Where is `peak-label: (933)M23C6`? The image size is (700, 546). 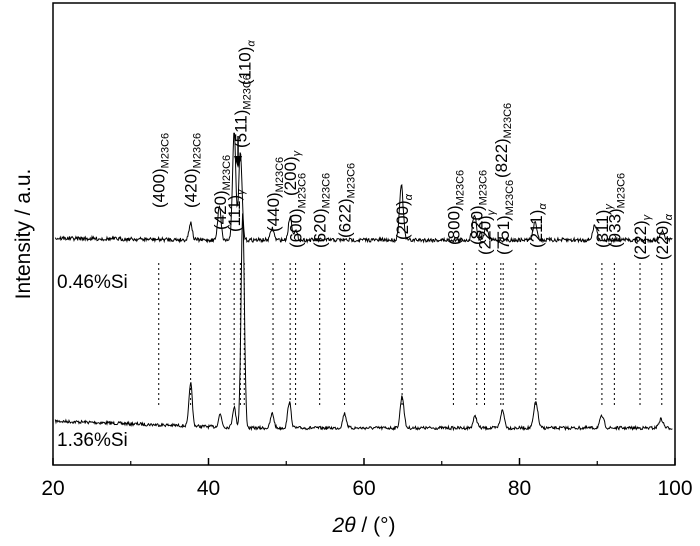
peak-label: (933)M23C6 is located at coordinates (616, 210).